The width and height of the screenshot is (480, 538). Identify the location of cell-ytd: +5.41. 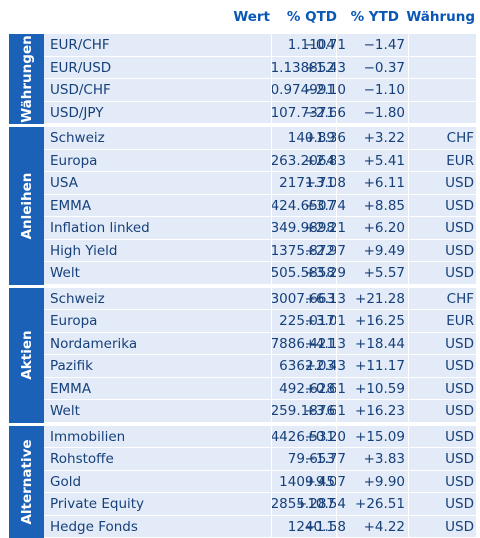
(372, 161).